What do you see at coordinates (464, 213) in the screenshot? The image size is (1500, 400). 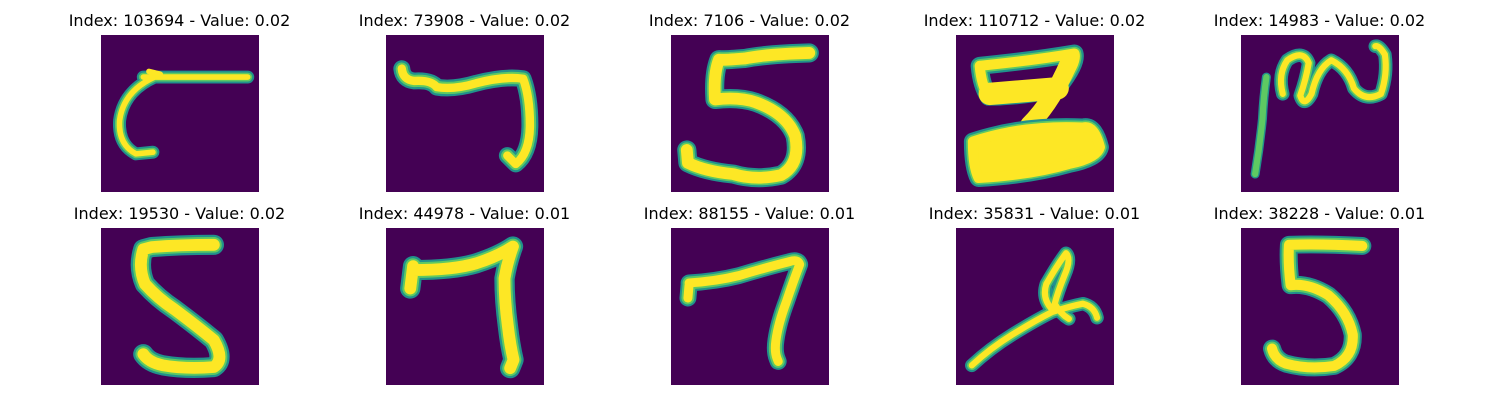 I see `panel-title: Index: 44978 - Value: 0.01` at bounding box center [464, 213].